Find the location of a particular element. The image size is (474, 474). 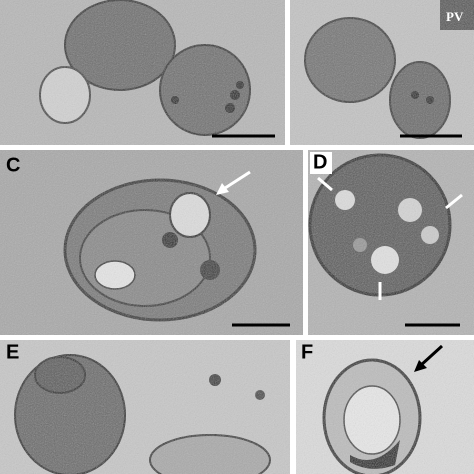

annotation: PV is located at coordinates (455, 16).